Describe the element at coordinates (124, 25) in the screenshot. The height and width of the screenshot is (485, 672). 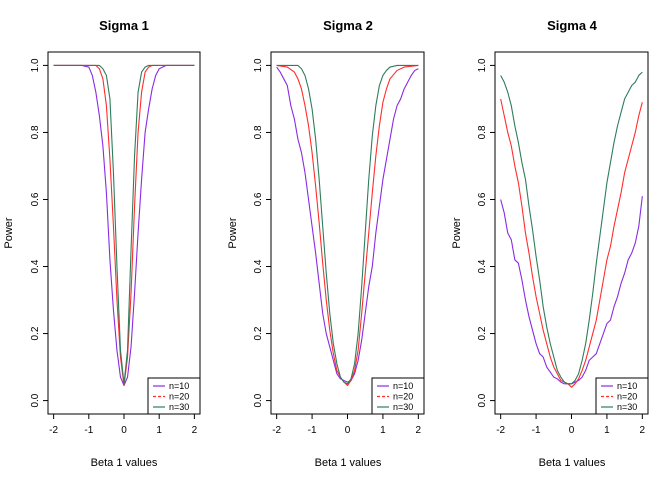
I see `chart-title: Sigma 1` at that location.